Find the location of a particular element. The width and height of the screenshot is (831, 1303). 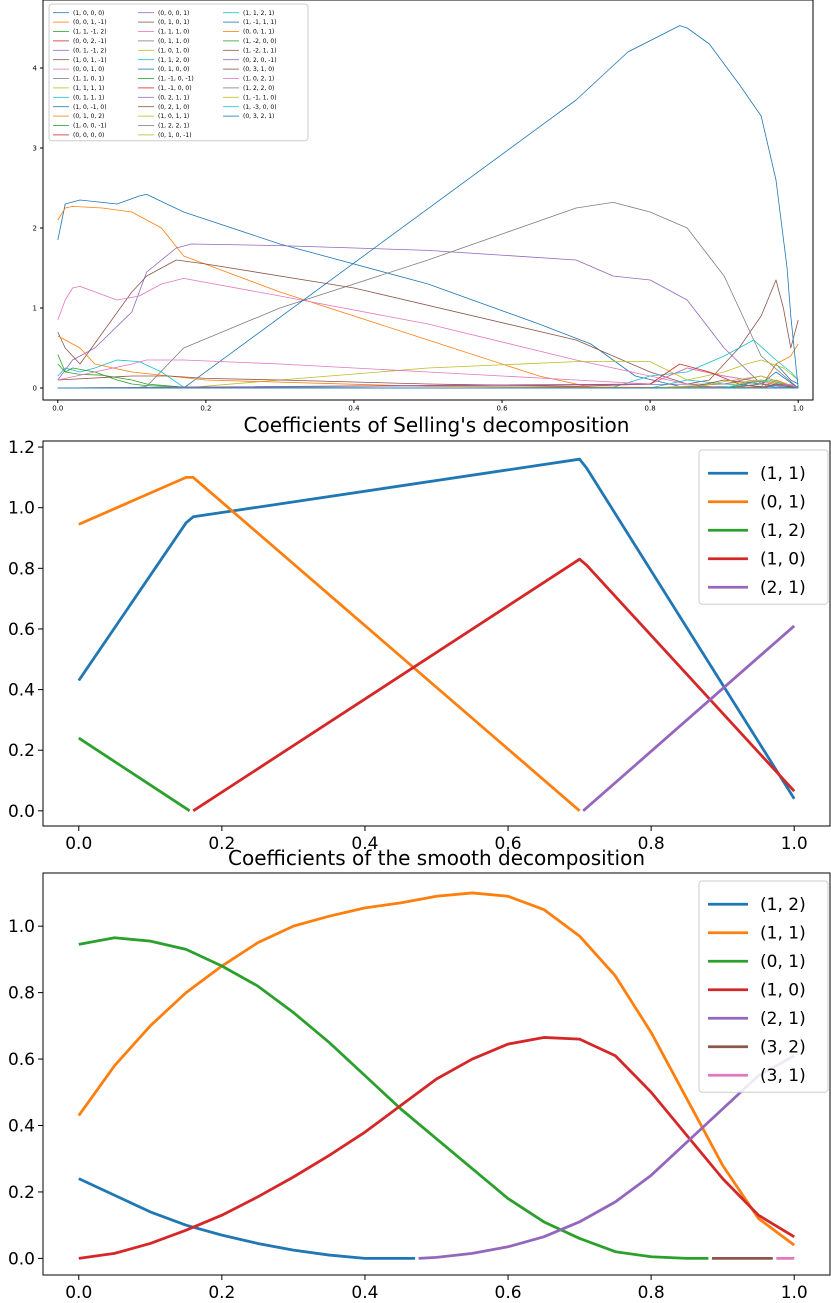

legend-label: (0, 1, 0, 0) is located at coordinates (173, 69).